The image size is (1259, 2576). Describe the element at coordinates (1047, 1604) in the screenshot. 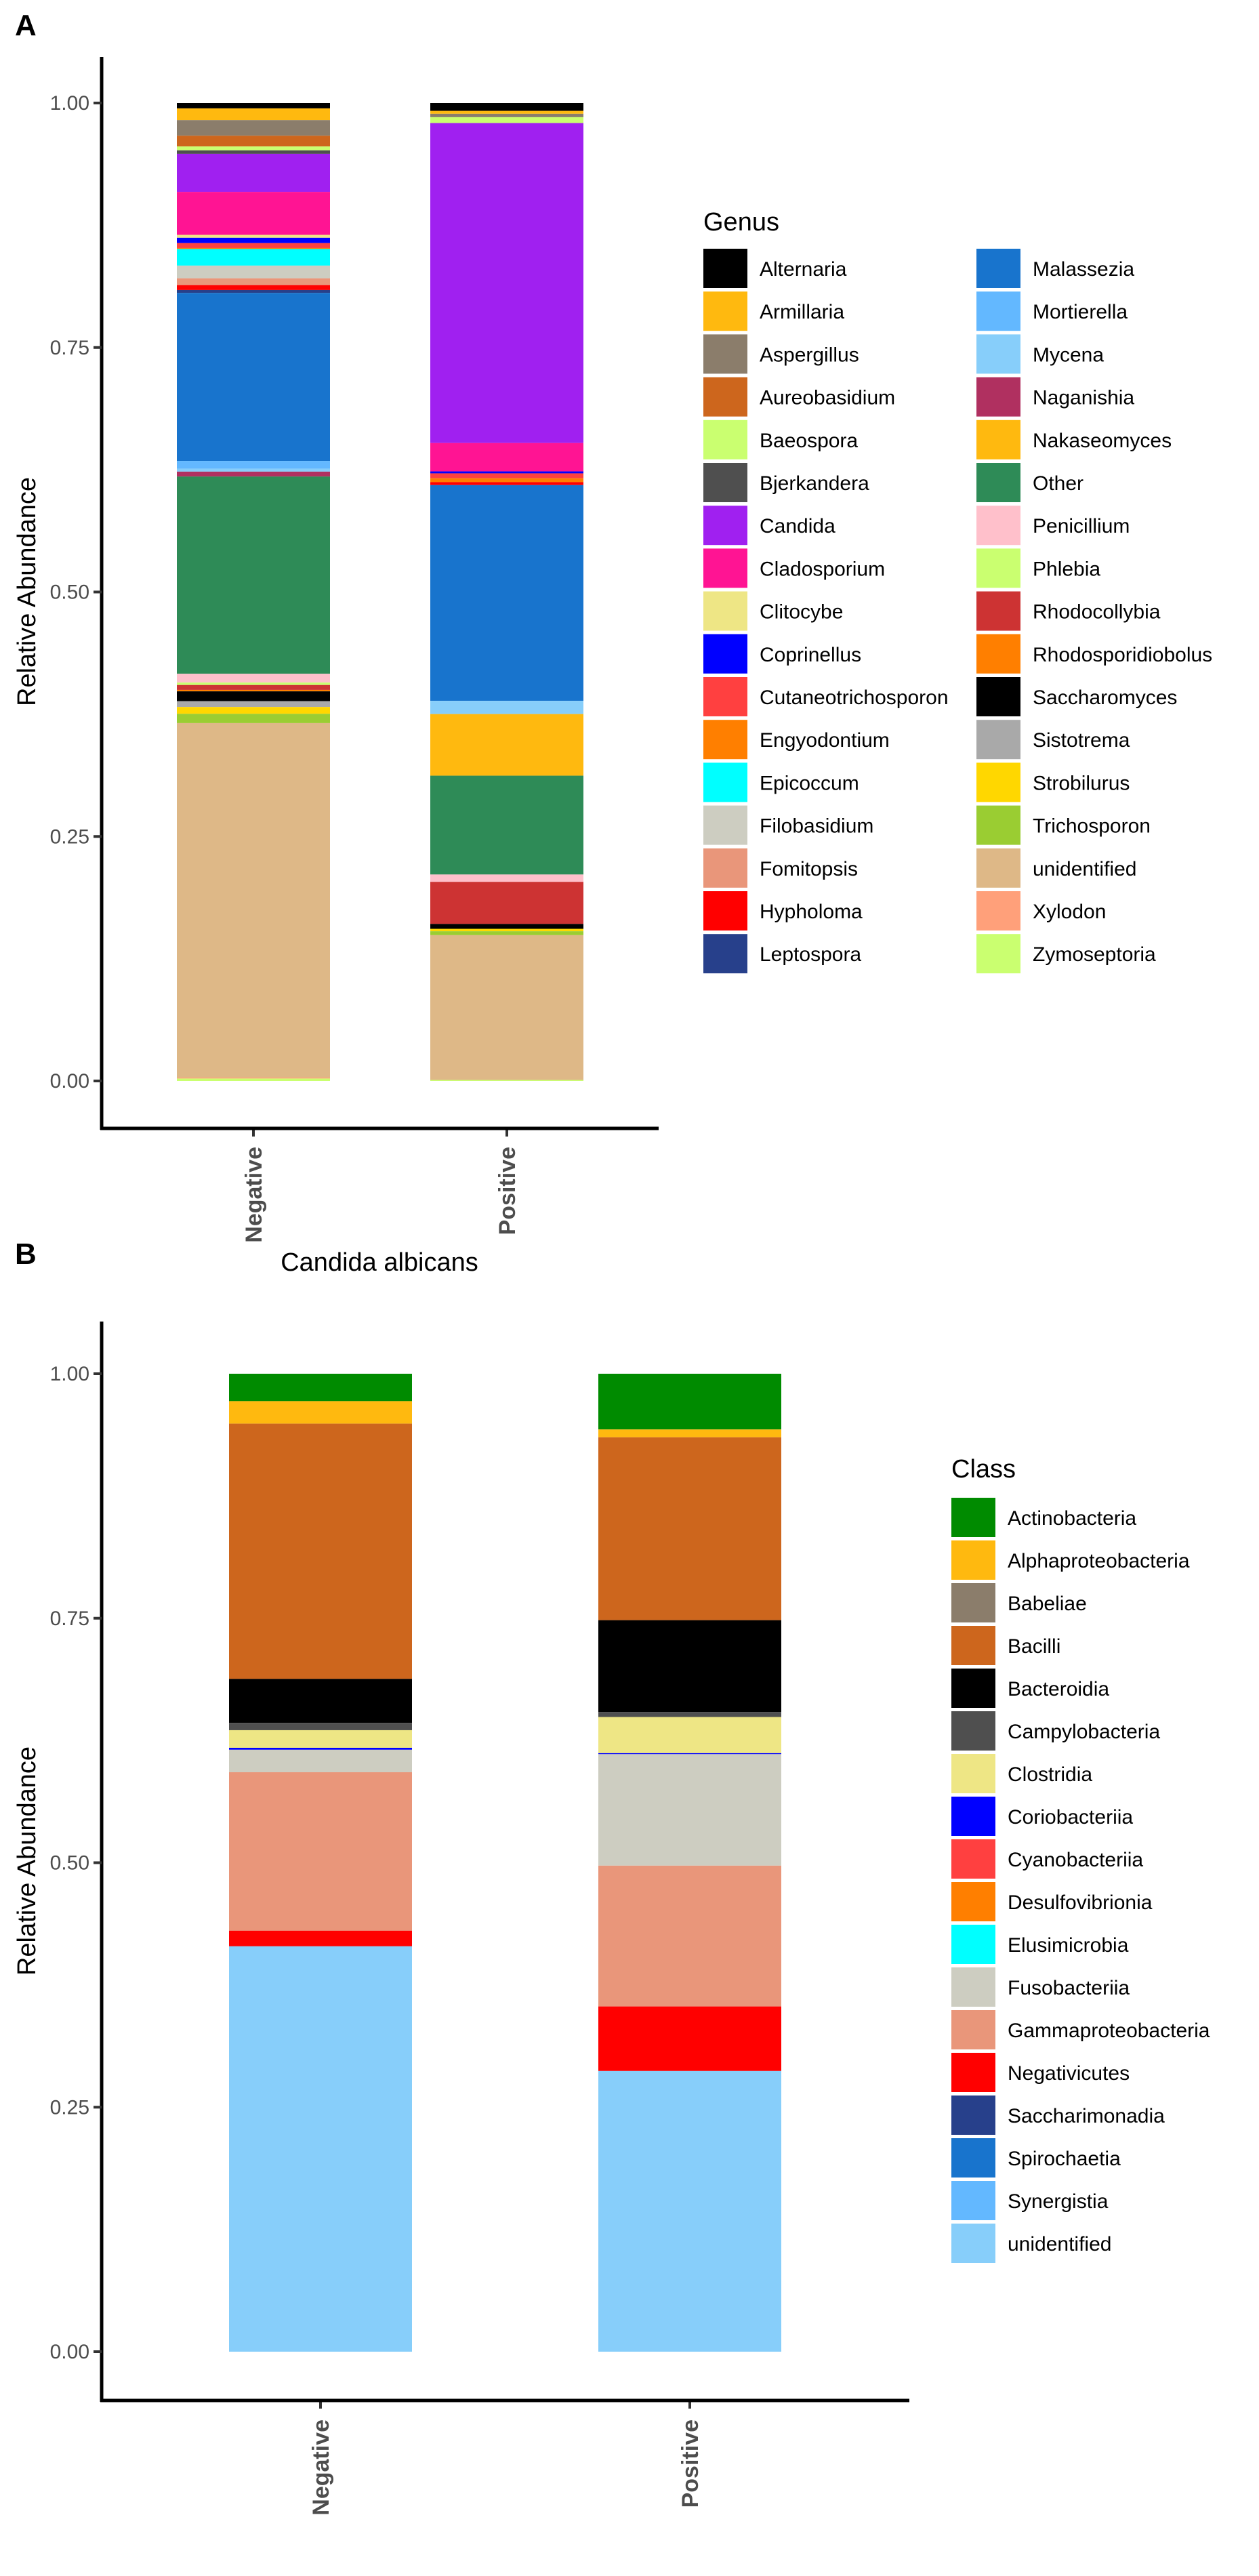

I see `legend-label: Babeliae` at that location.